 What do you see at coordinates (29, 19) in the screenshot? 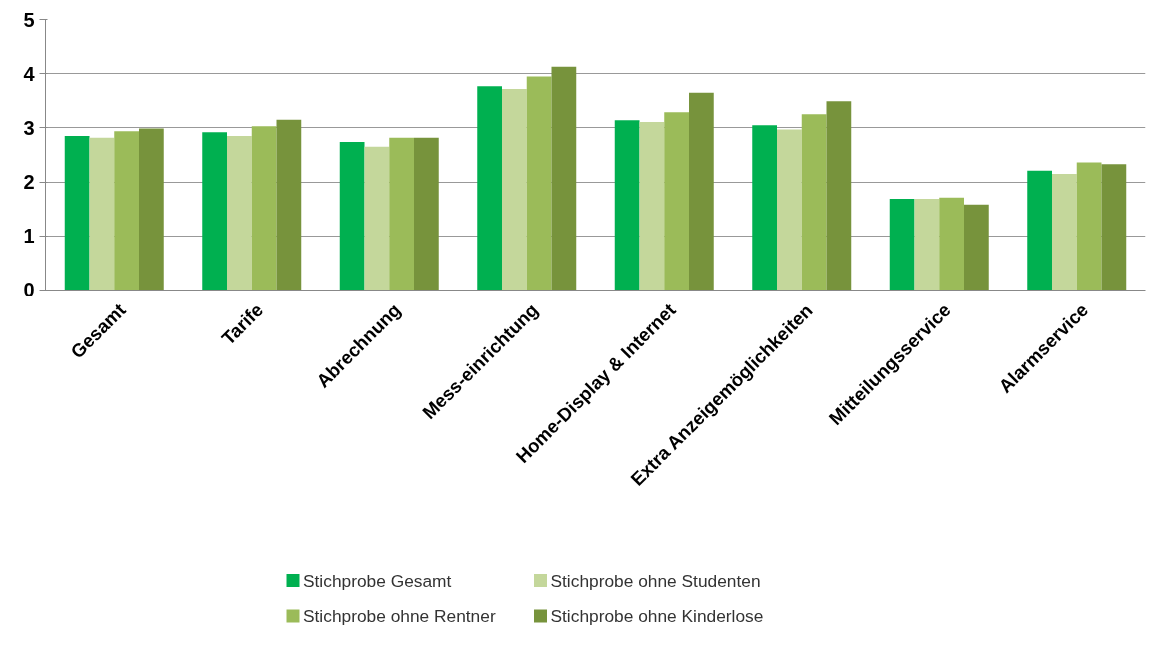
I see `y-tick-label: 5` at bounding box center [29, 19].